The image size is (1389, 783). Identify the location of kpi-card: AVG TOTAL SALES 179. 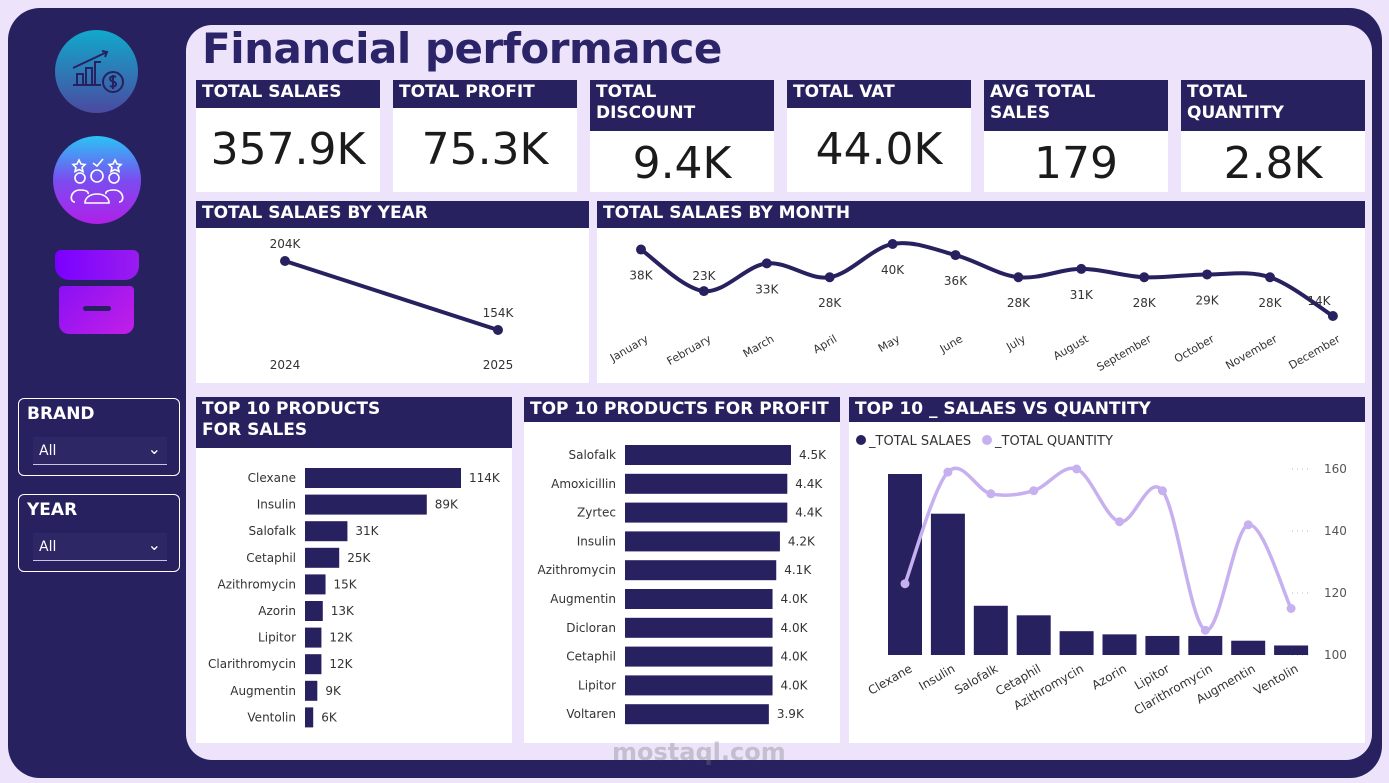
(1076, 136).